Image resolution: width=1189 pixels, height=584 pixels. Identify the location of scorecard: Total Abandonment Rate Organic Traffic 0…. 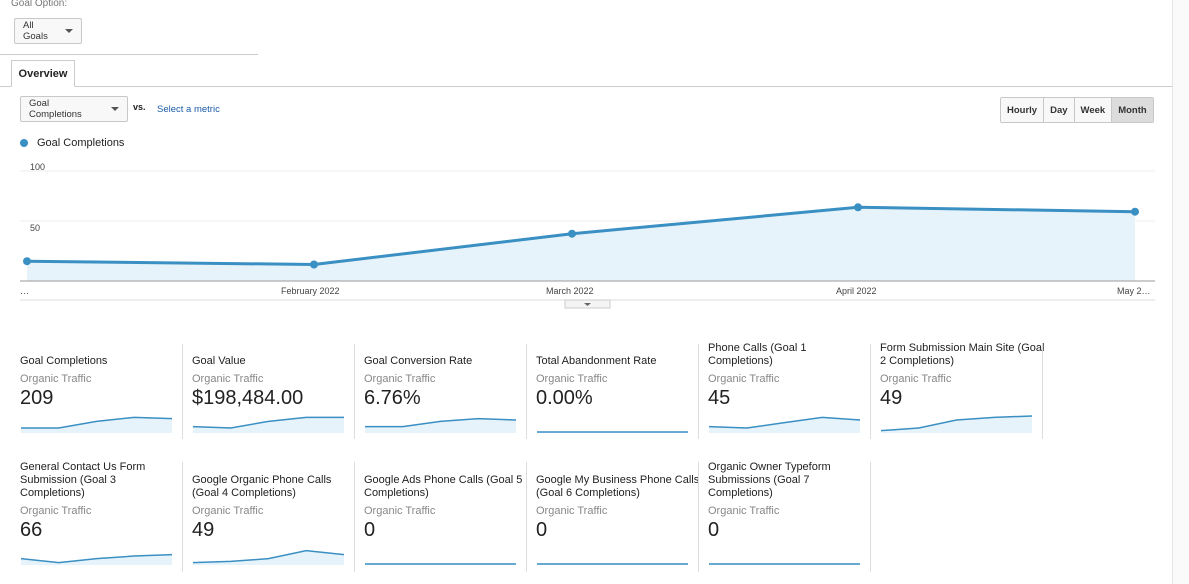
(618, 388).